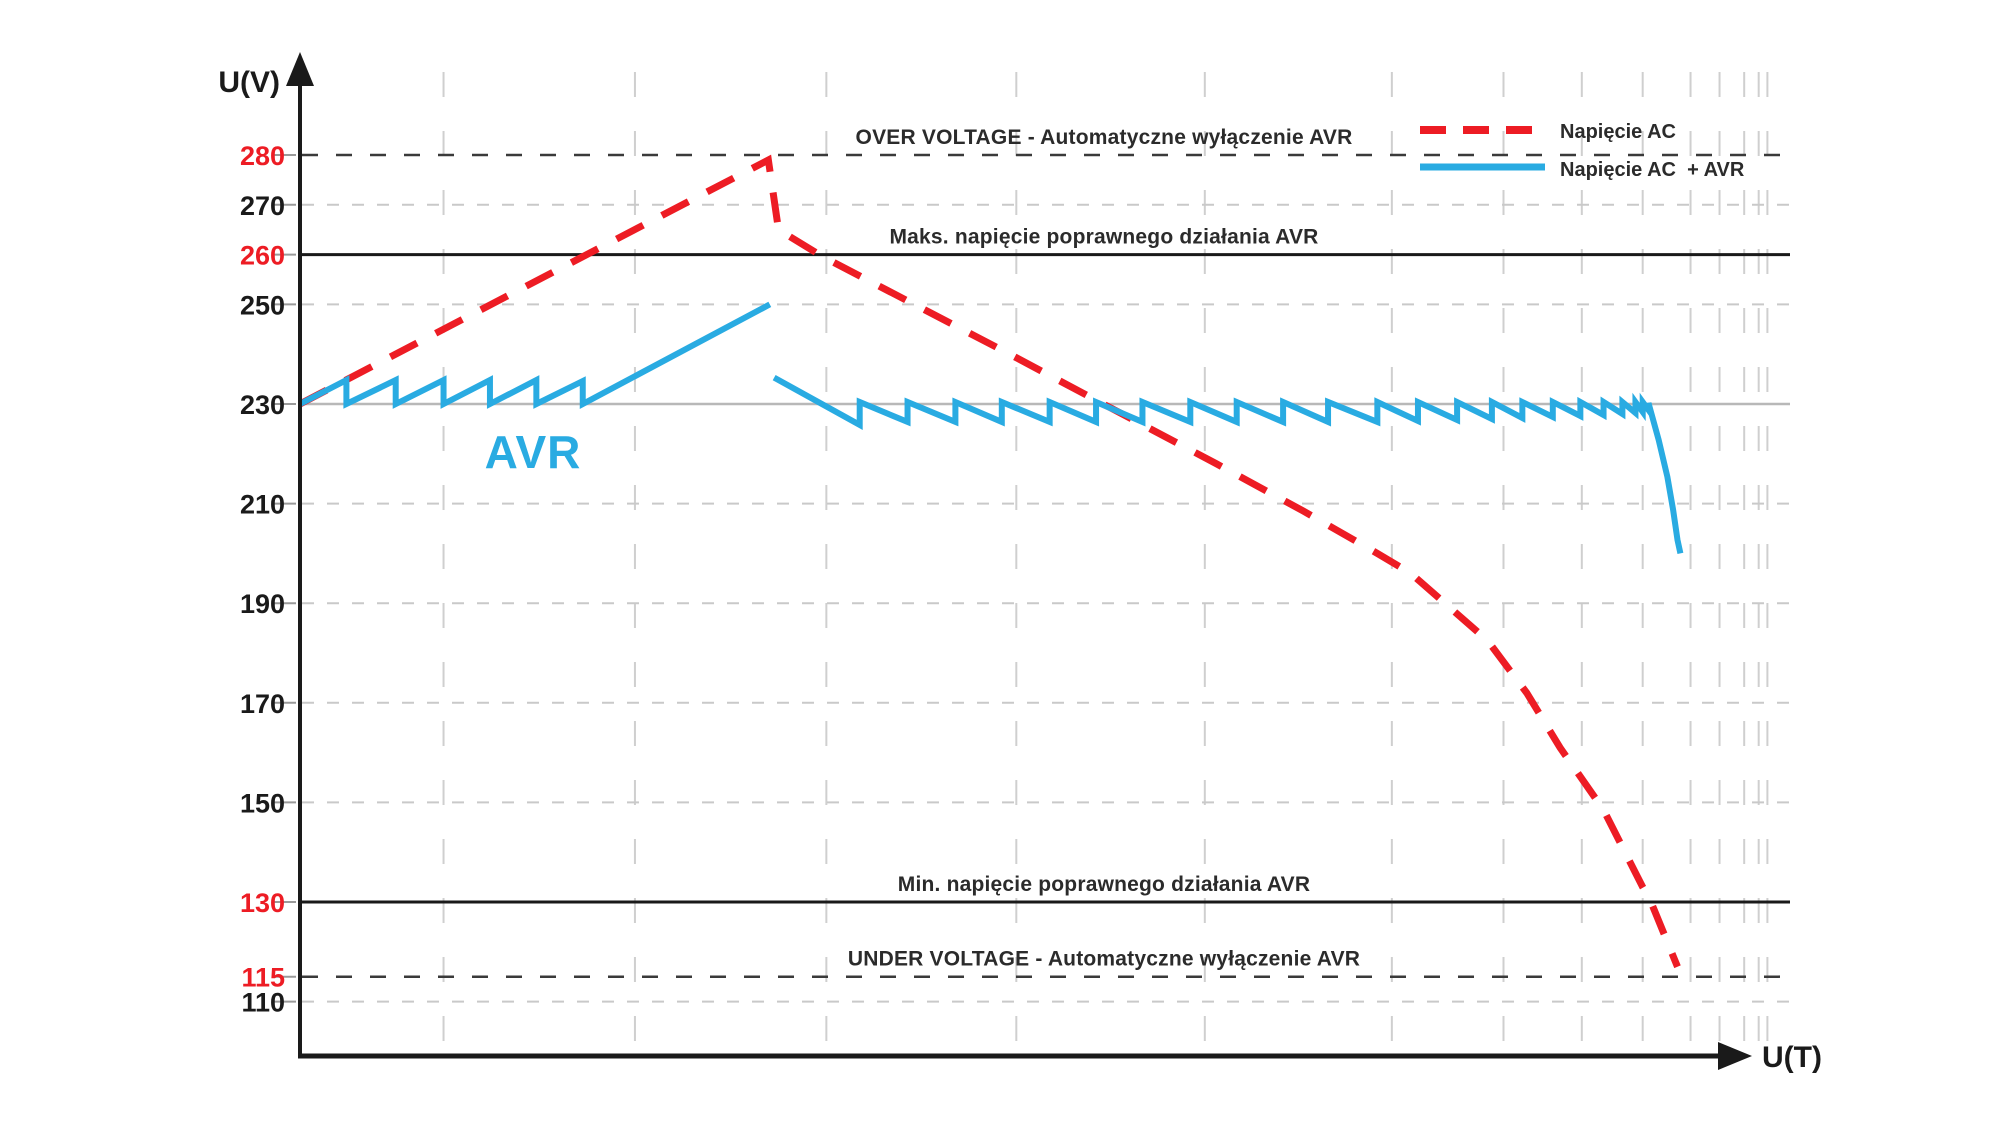 This screenshot has height=1125, width=2000. I want to click on y-tick-label-260: 260, so click(262, 256).